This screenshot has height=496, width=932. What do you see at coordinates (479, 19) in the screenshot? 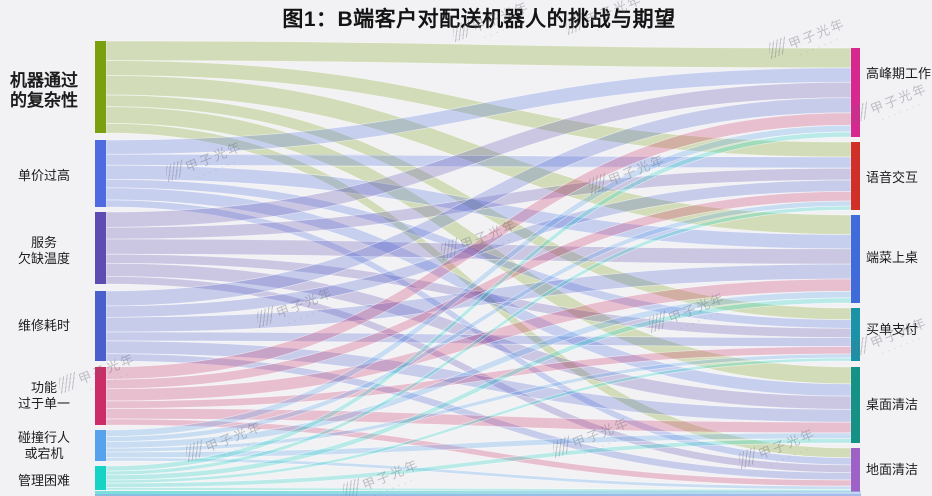
I see `figure-title: 图1：B端客户对配送机器人的挑战与期望` at bounding box center [479, 19].